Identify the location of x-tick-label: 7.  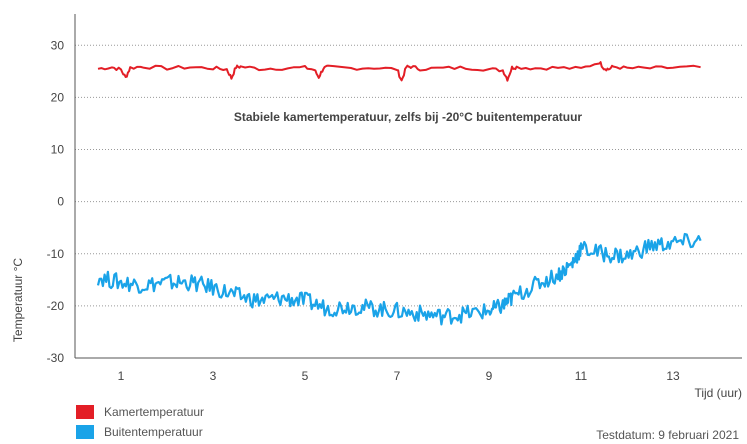
(397, 376).